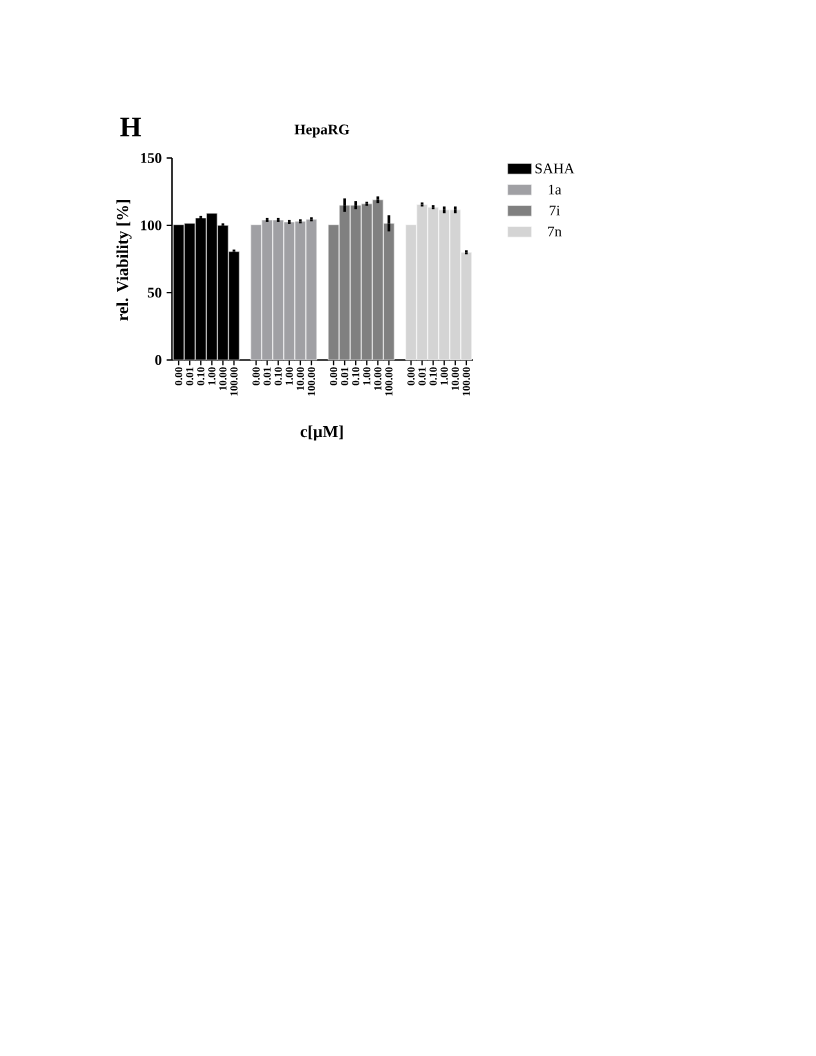 This screenshot has width=816, height=1056. I want to click on y-tick-label: 150, so click(151, 158).